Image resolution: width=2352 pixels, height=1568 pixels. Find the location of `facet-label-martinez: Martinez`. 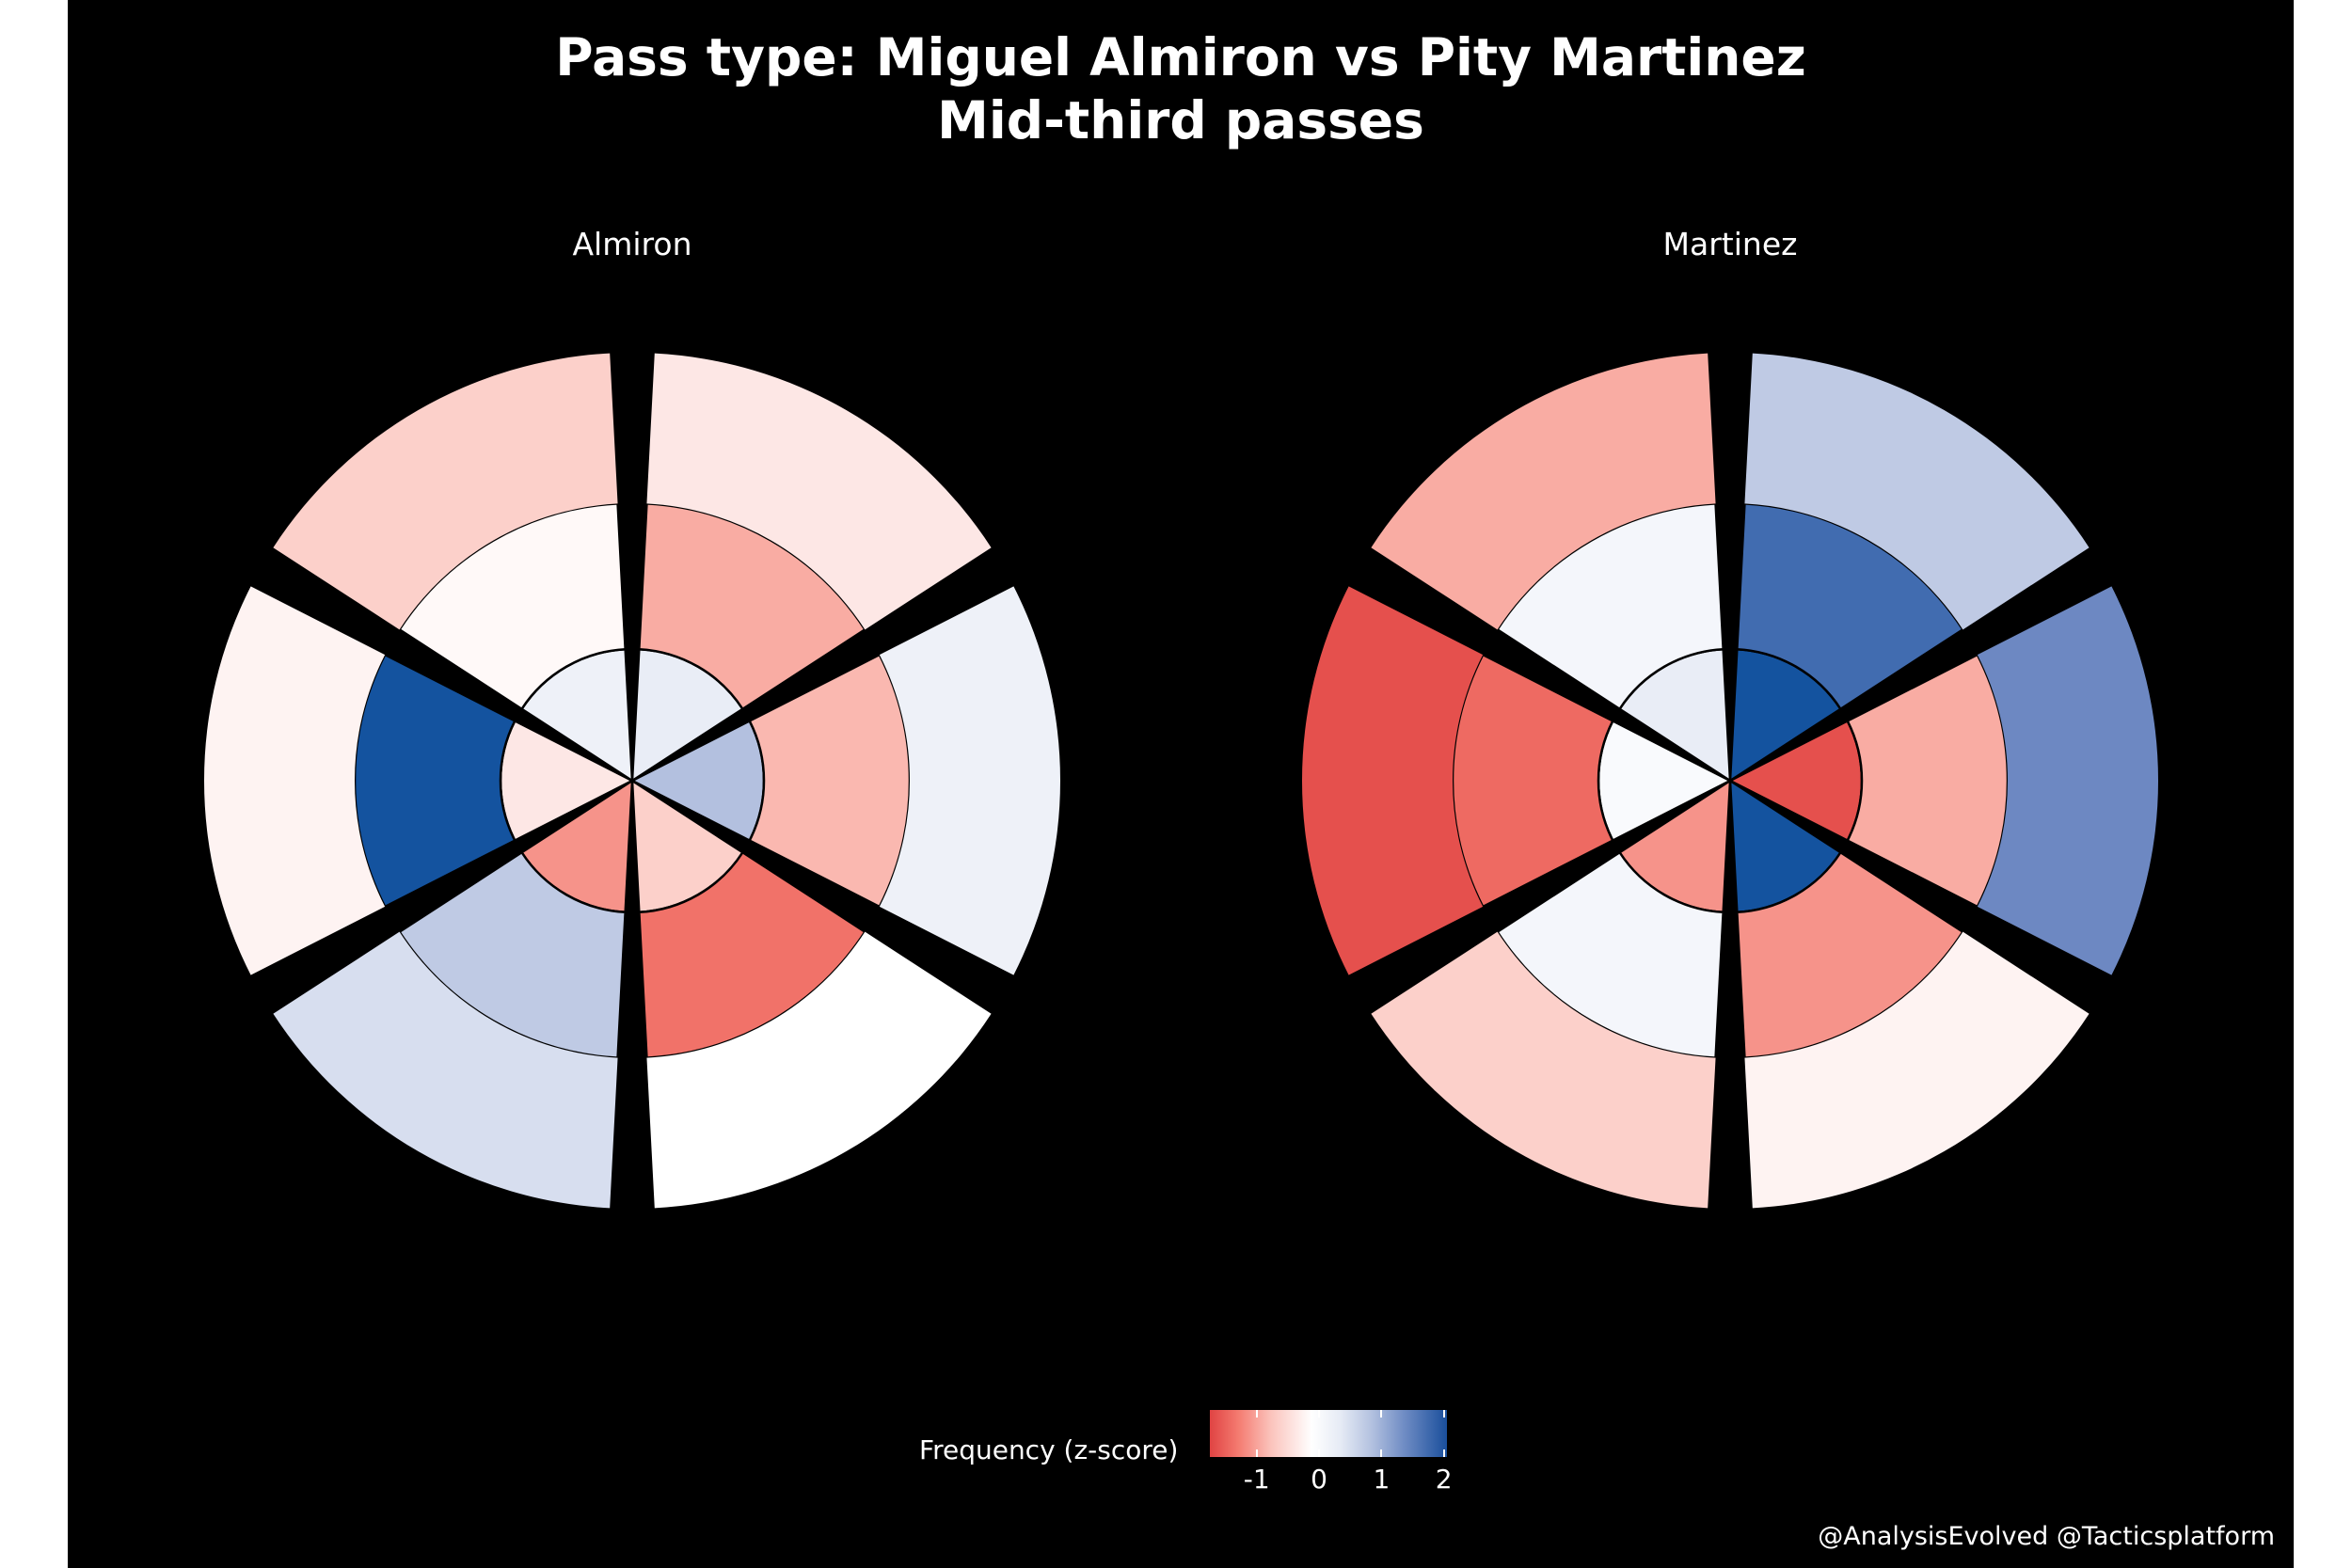

facet-label-martinez: Martinez is located at coordinates (1730, 244).